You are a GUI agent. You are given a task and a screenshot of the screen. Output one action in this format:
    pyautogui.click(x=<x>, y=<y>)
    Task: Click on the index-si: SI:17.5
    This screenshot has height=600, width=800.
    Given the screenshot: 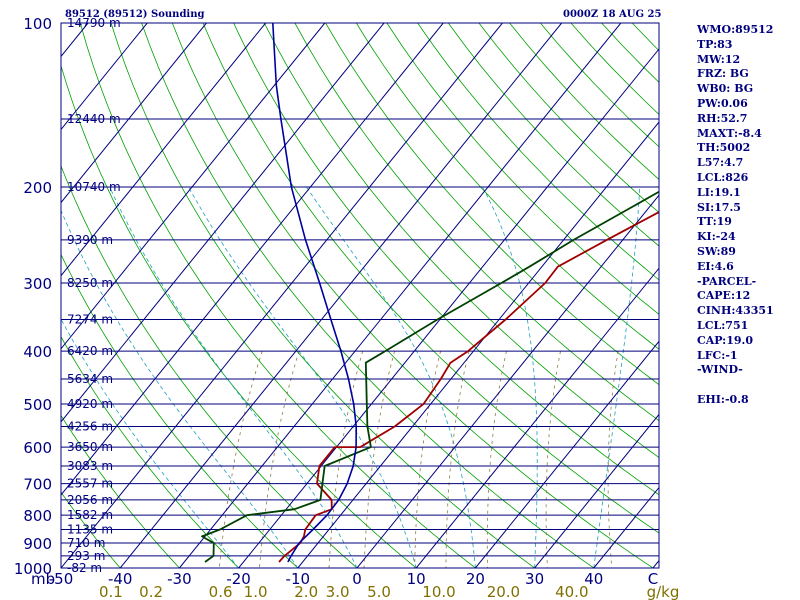 What is the action you would take?
    pyautogui.click(x=719, y=207)
    